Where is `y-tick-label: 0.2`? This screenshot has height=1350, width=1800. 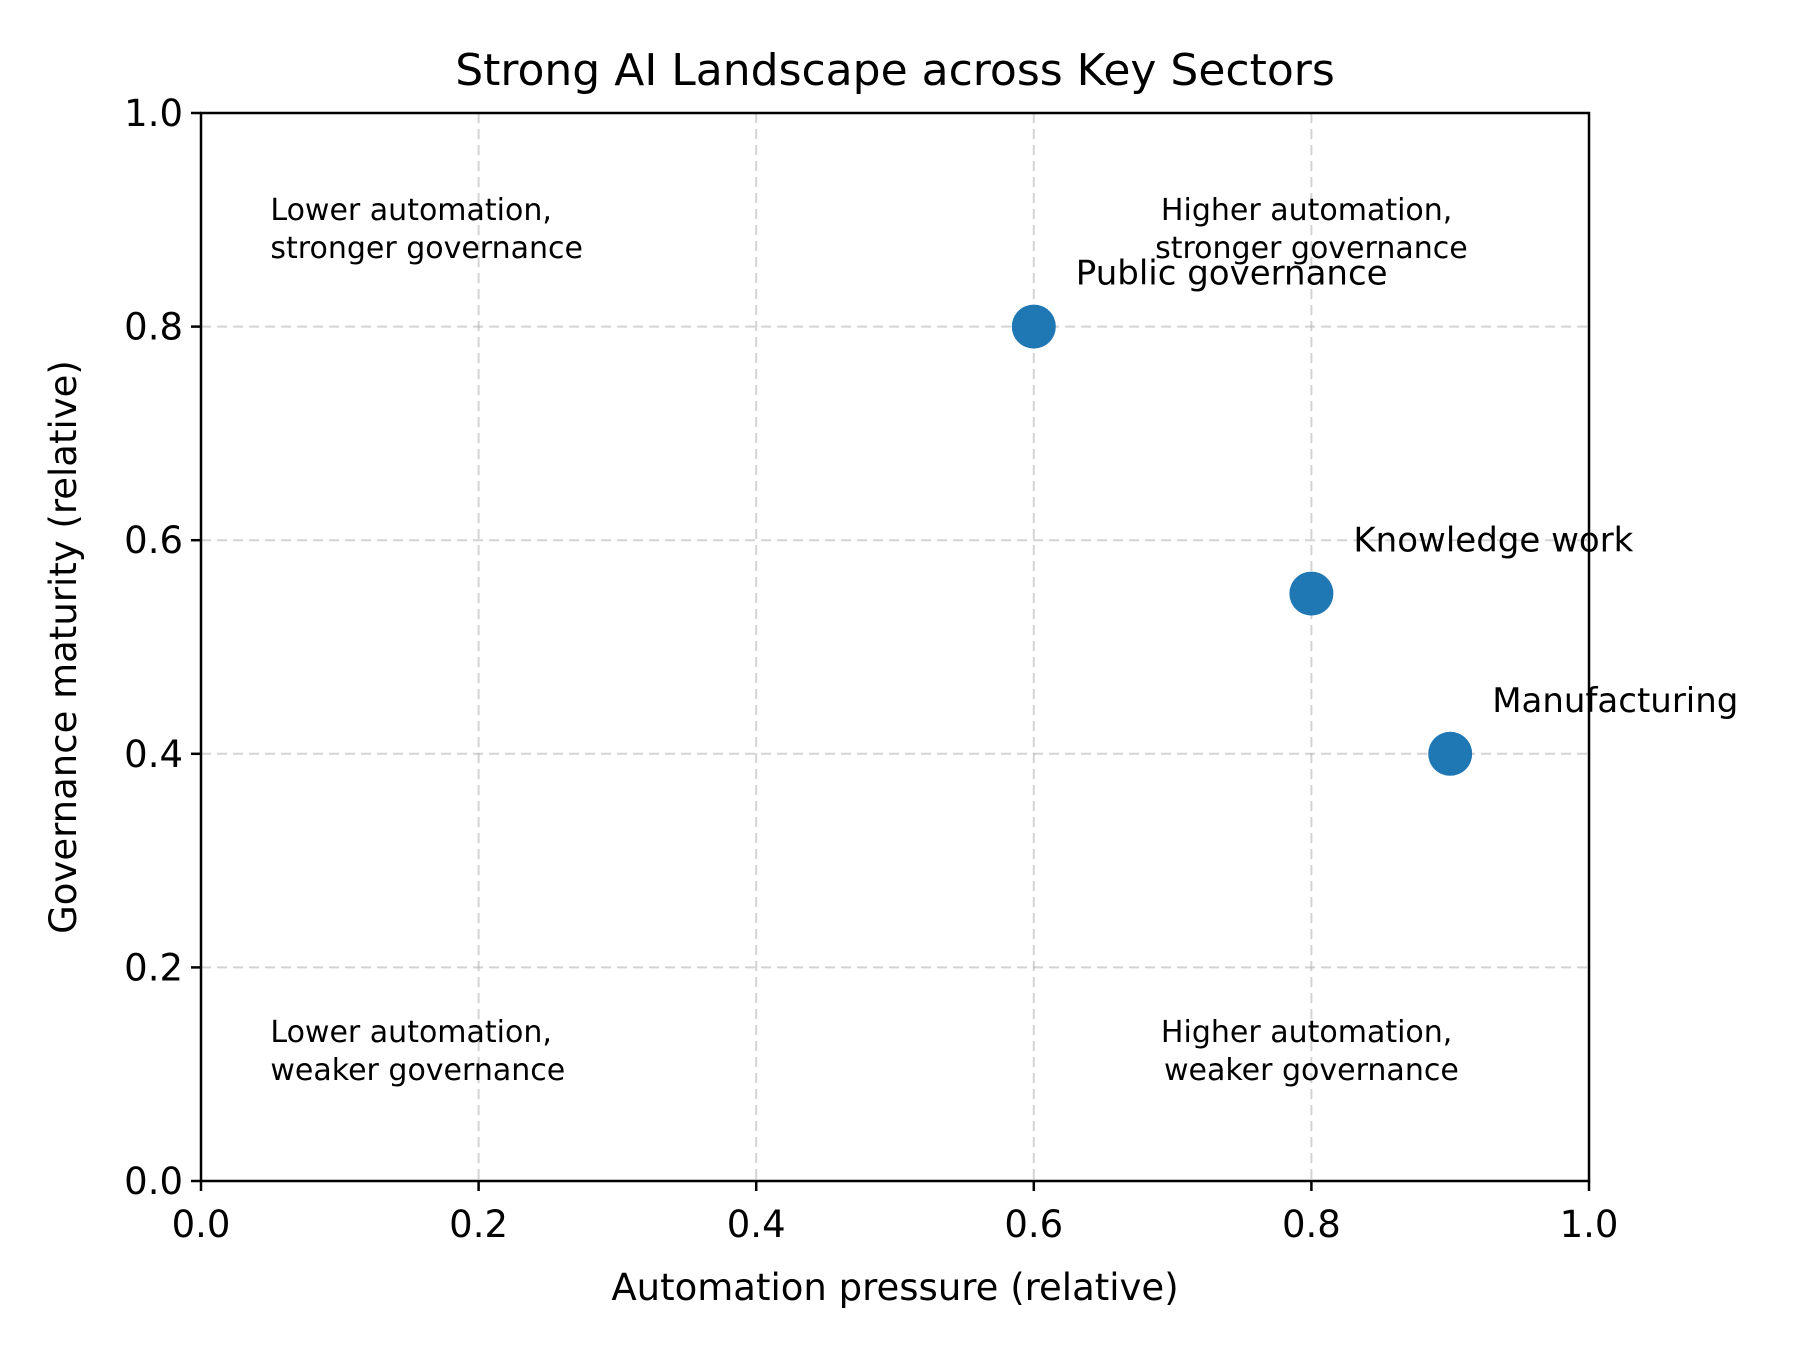 y-tick-label: 0.2 is located at coordinates (153, 967).